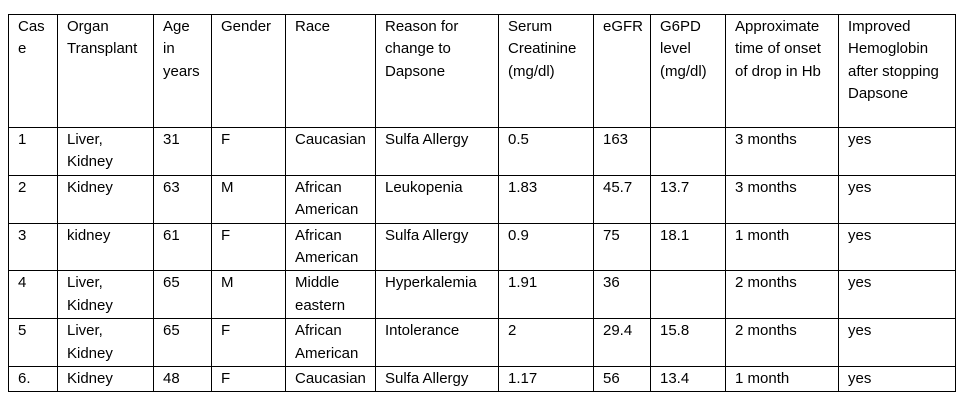 The image size is (973, 403). Describe the element at coordinates (622, 247) in the screenshot. I see `cell-egfr: 75` at that location.